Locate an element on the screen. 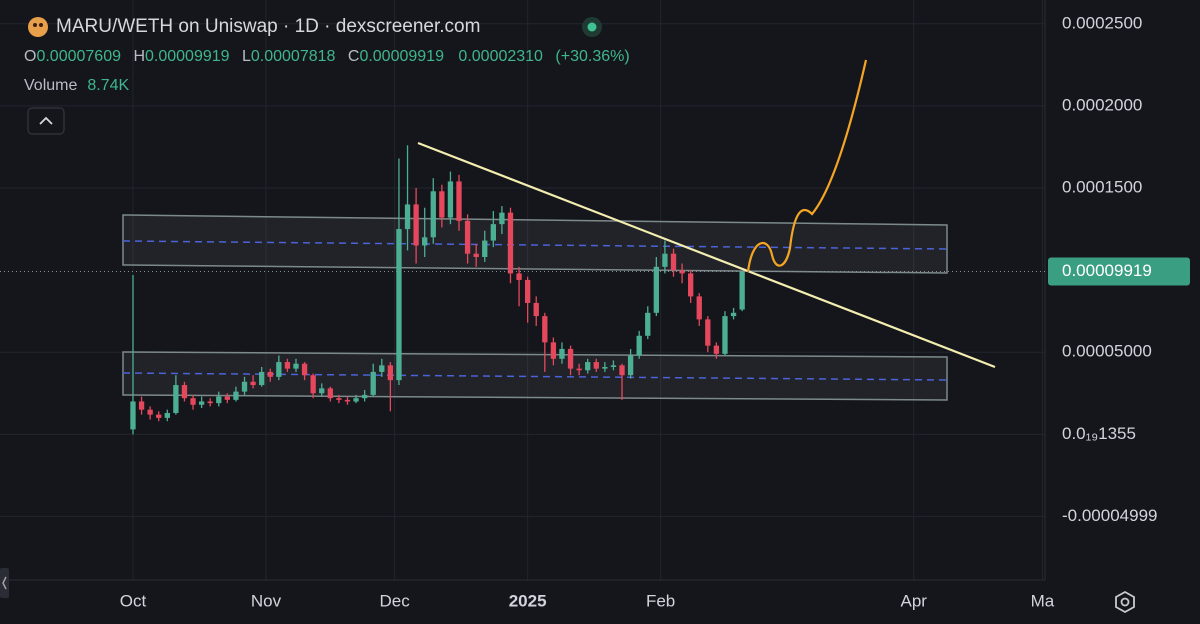  x-tick-label: Feb is located at coordinates (660, 600).